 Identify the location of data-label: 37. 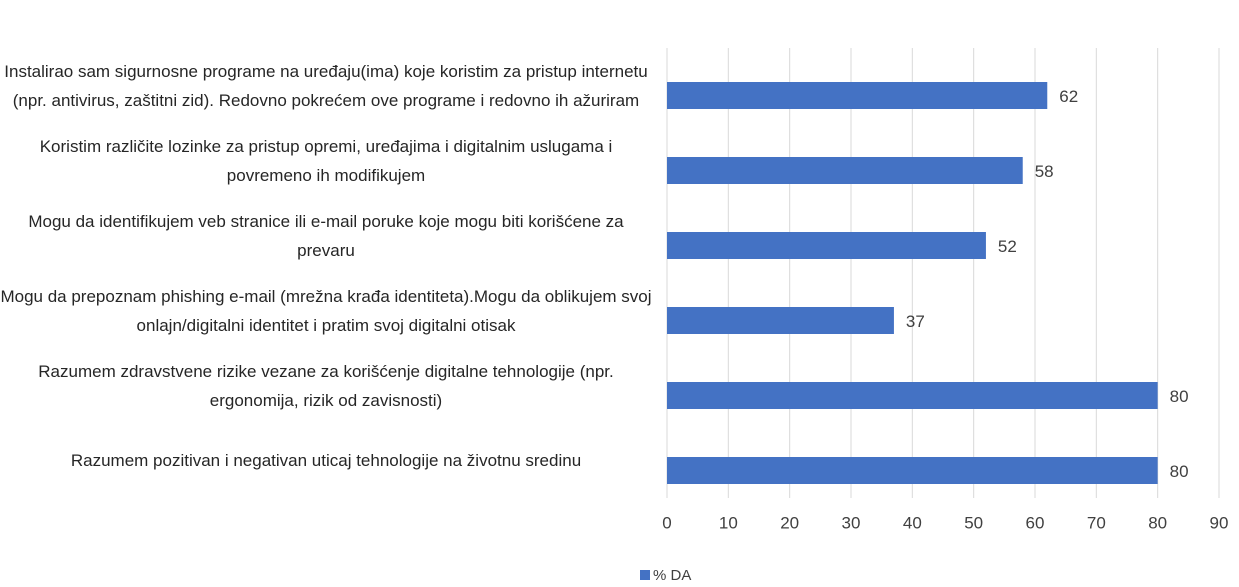
(915, 321).